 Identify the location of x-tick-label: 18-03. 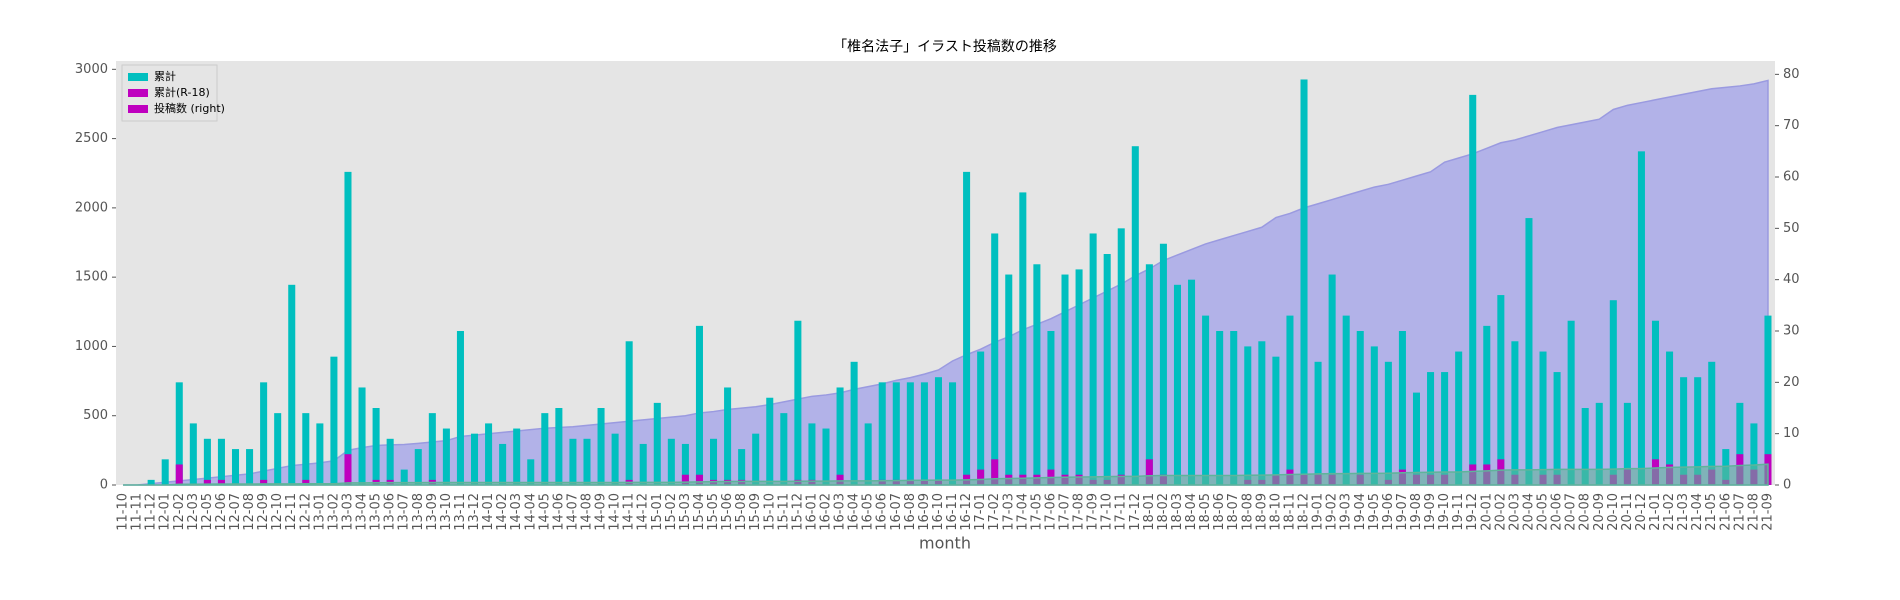
(1177, 512).